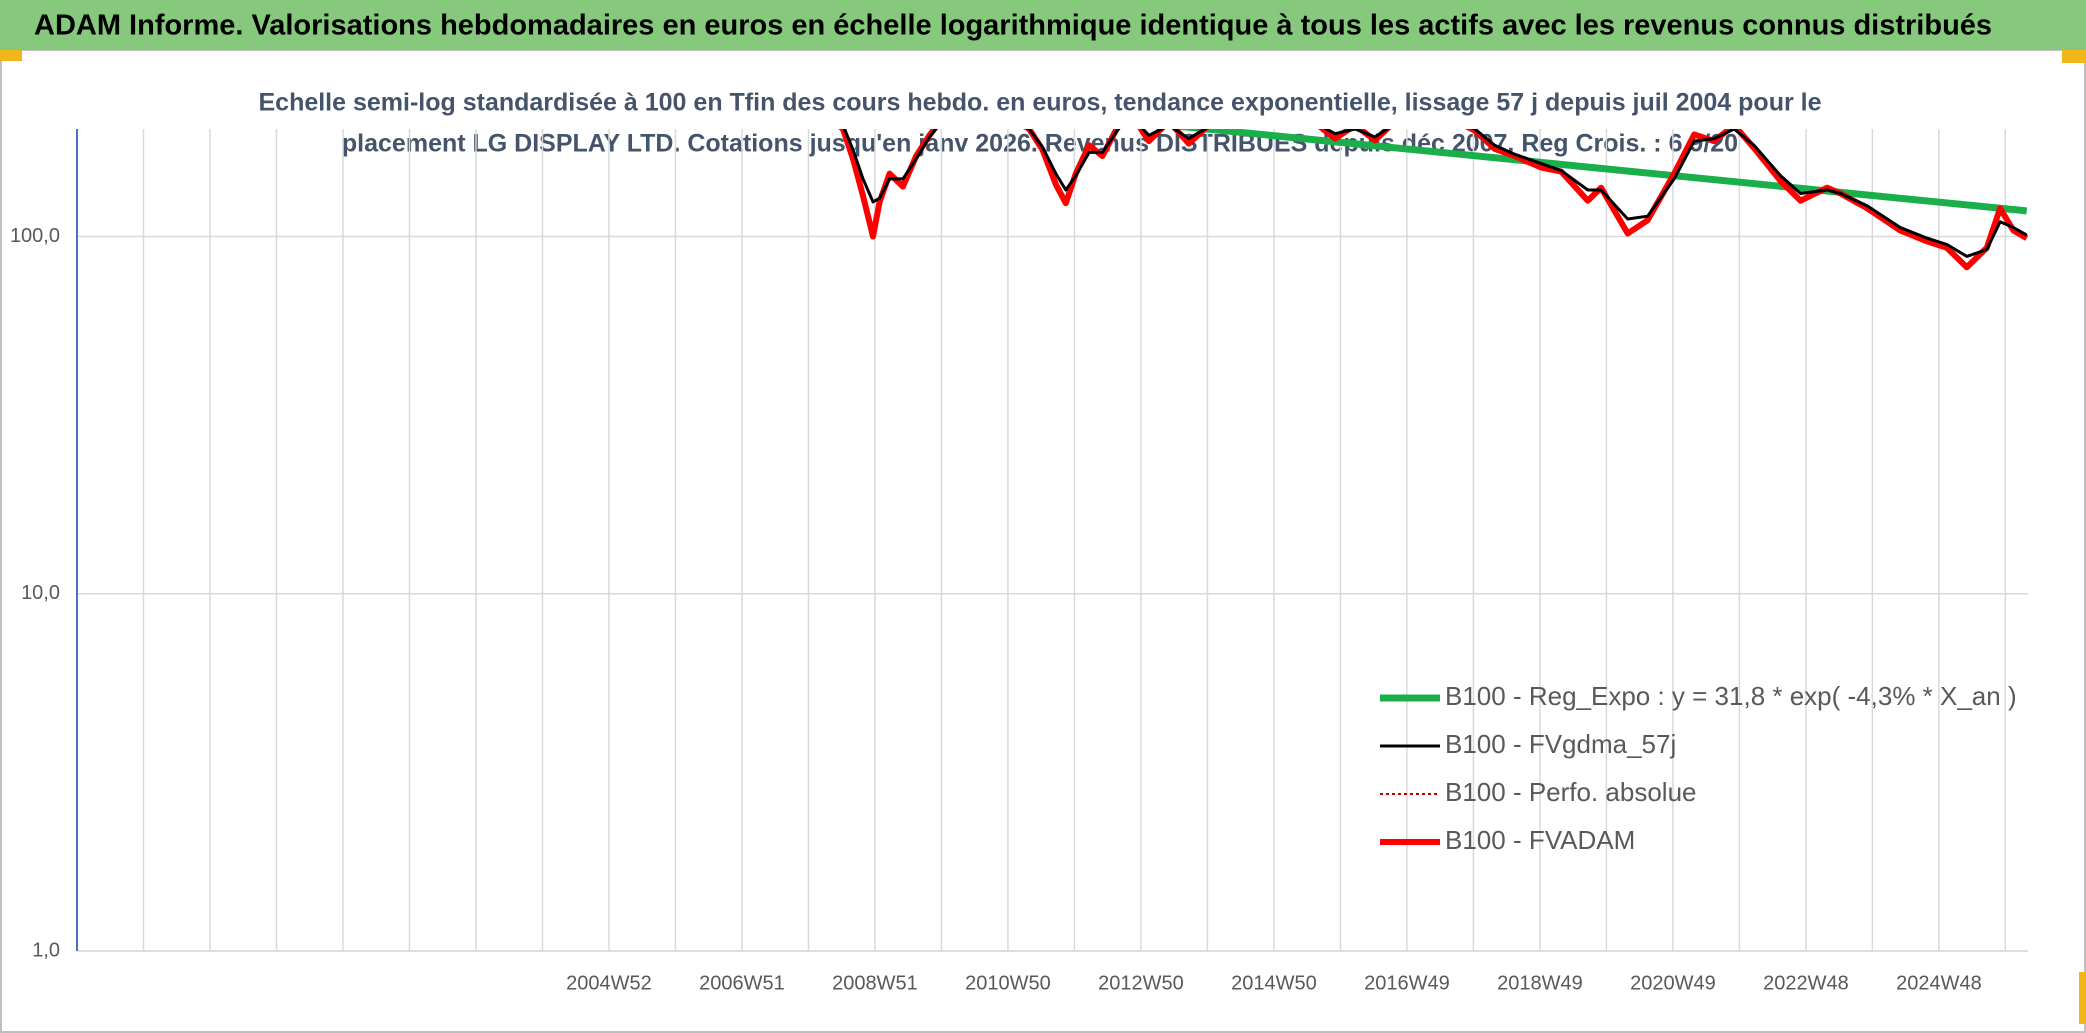 Image resolution: width=2086 pixels, height=1033 pixels. What do you see at coordinates (1141, 983) in the screenshot?
I see `x-tick-label: 2012W50` at bounding box center [1141, 983].